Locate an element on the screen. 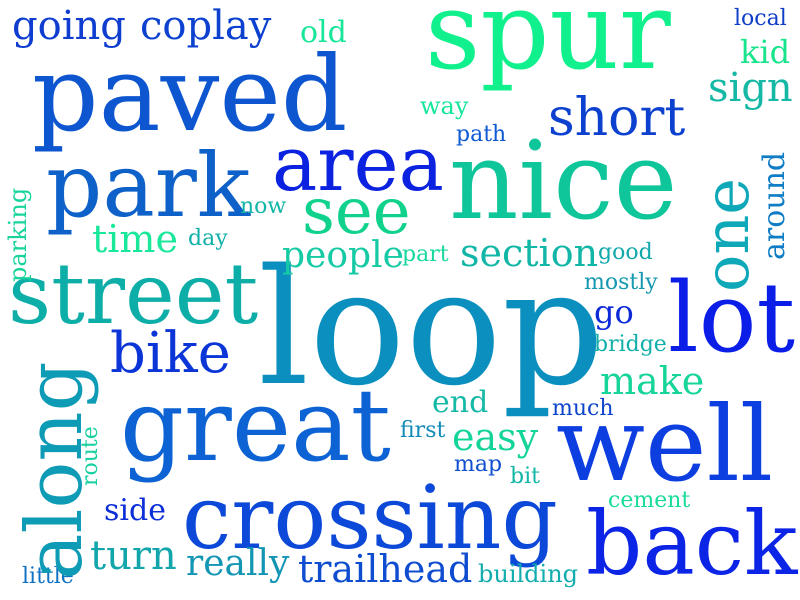  word-sign: sign is located at coordinates (750, 88).